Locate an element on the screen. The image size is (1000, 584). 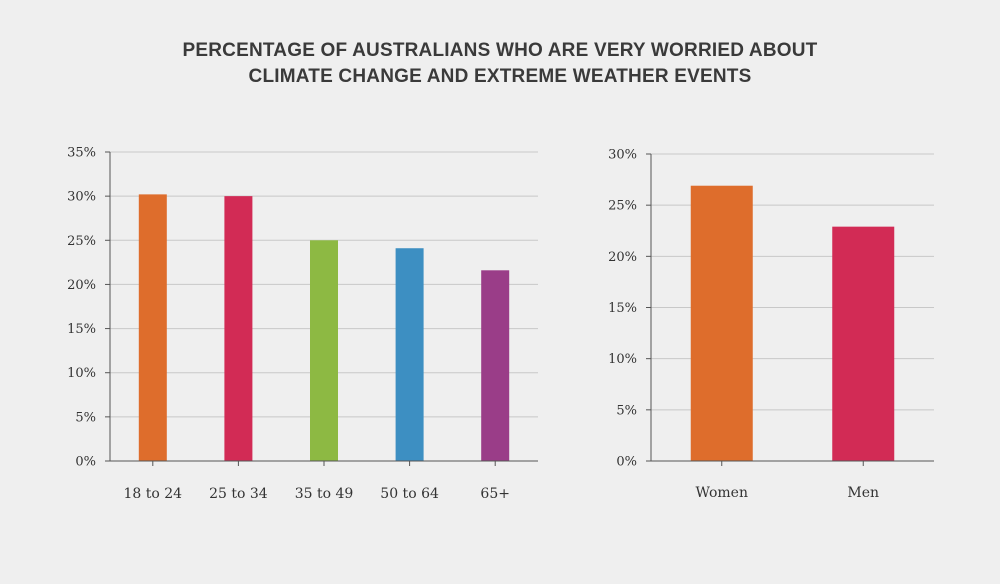
x-category-label: Women is located at coordinates (722, 493).